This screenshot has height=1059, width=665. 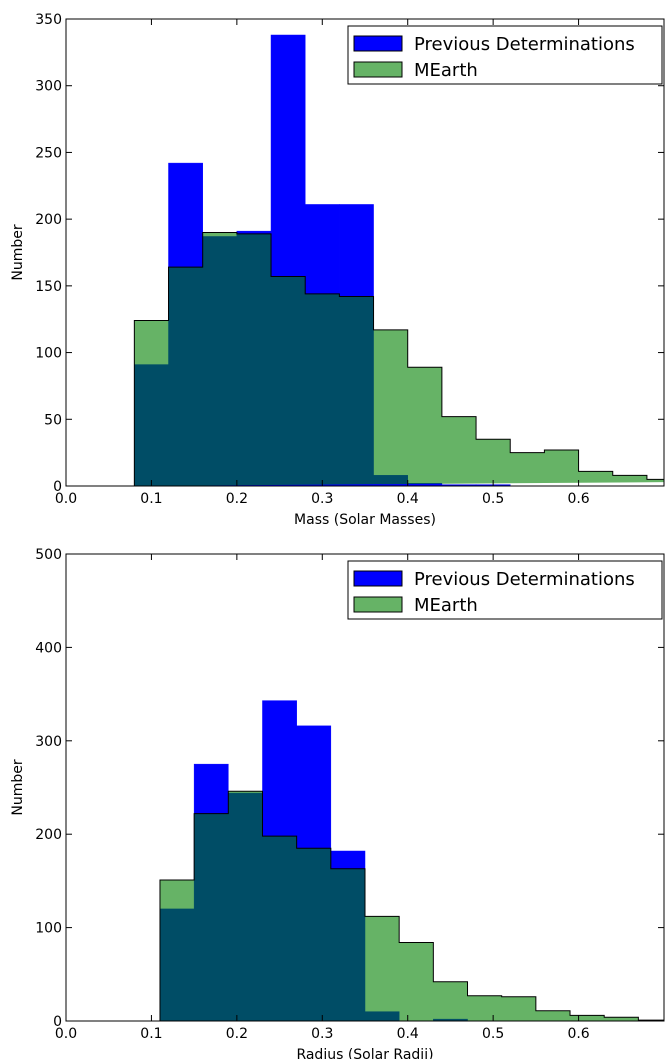 I want to click on y-tick-label: 50, so click(x=53, y=420).